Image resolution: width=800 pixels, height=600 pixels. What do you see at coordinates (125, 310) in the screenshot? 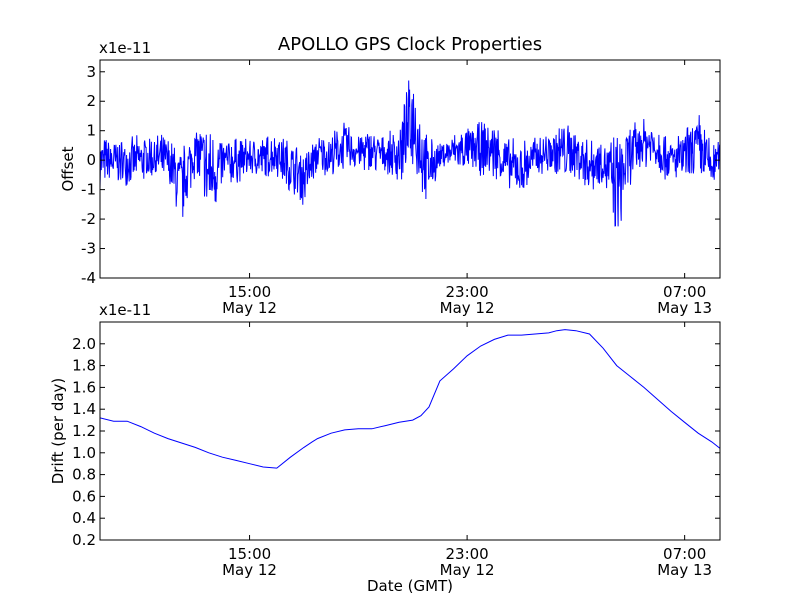
I see `drift-scale-label: x1e-11` at bounding box center [125, 310].